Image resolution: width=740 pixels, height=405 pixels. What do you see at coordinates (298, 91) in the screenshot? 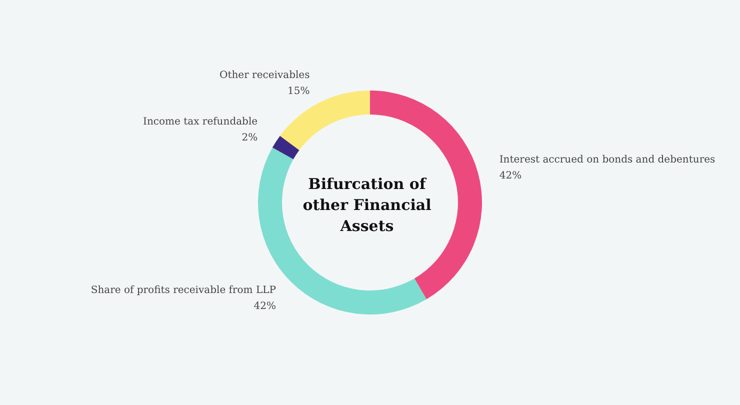
I see `data-label: 15%` at bounding box center [298, 91].